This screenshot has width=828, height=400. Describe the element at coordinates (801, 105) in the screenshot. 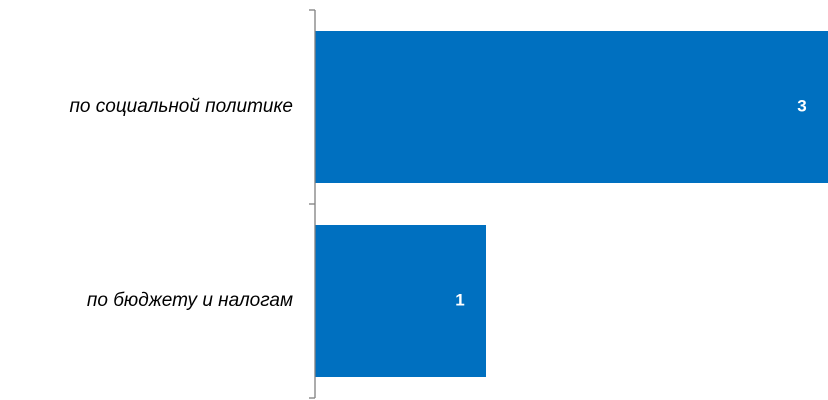

I see `data-label-1: 3` at that location.